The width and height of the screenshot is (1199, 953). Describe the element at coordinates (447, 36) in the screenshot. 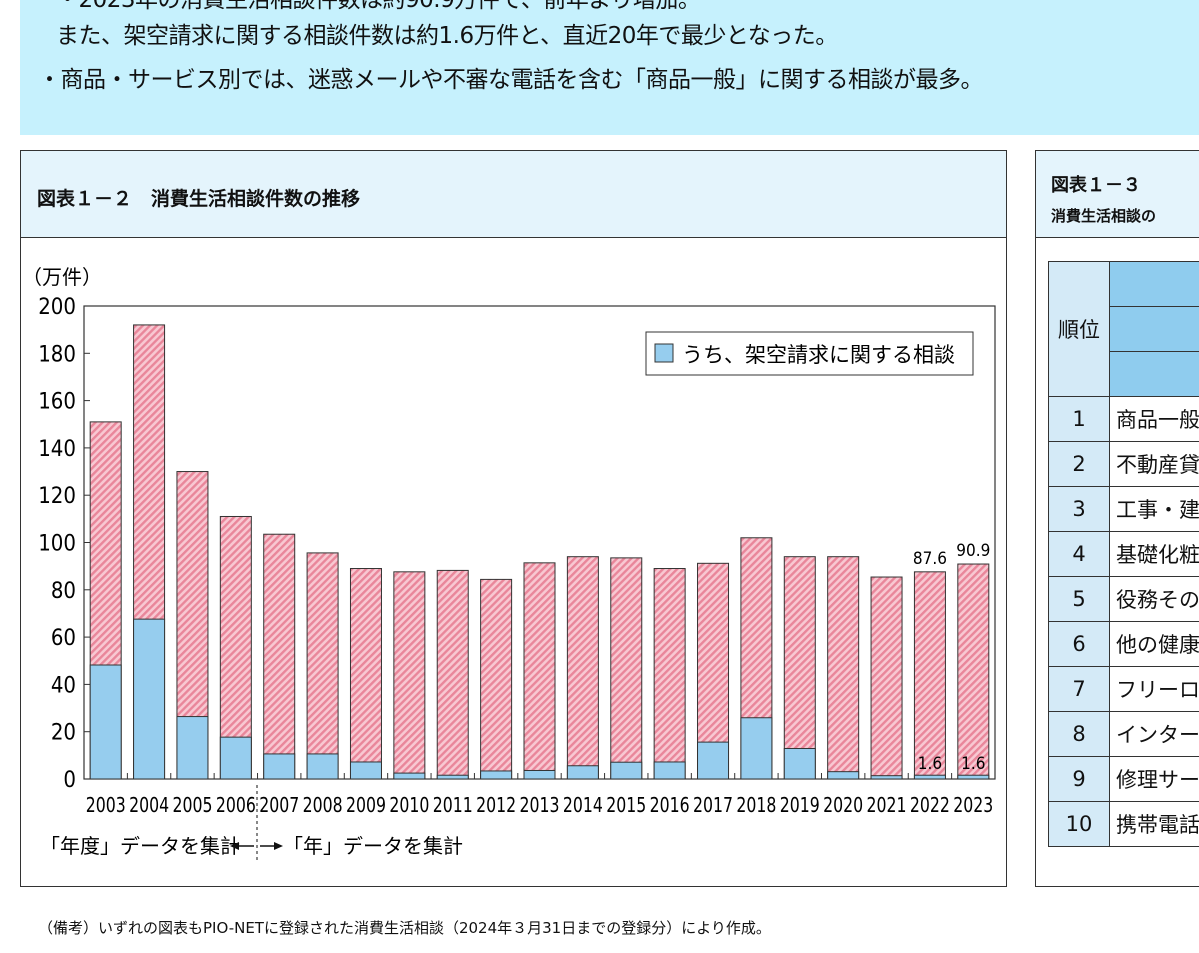

I see `summary-line: また、架空請求に関する相談件数は約1.6万件と、直近20年で最少となった。` at that location.